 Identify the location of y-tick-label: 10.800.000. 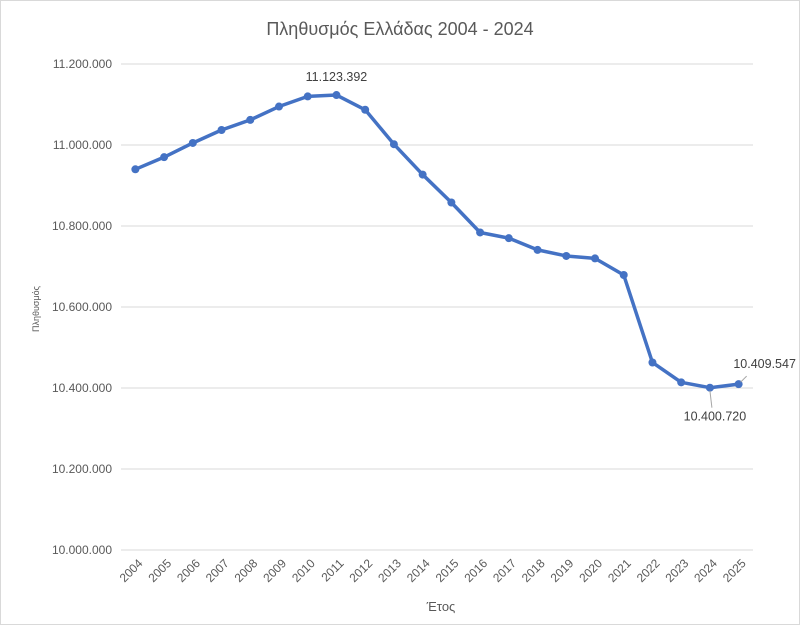
(82, 226).